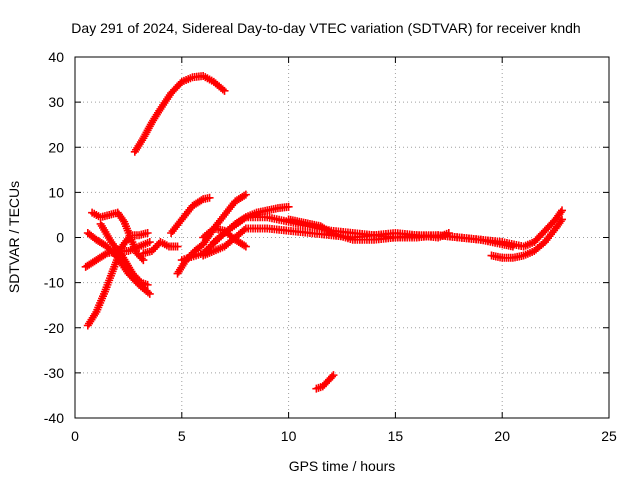 This screenshot has height=480, width=640. What do you see at coordinates (54, 283) in the screenshot?
I see `y-tick-label: -10` at bounding box center [54, 283].